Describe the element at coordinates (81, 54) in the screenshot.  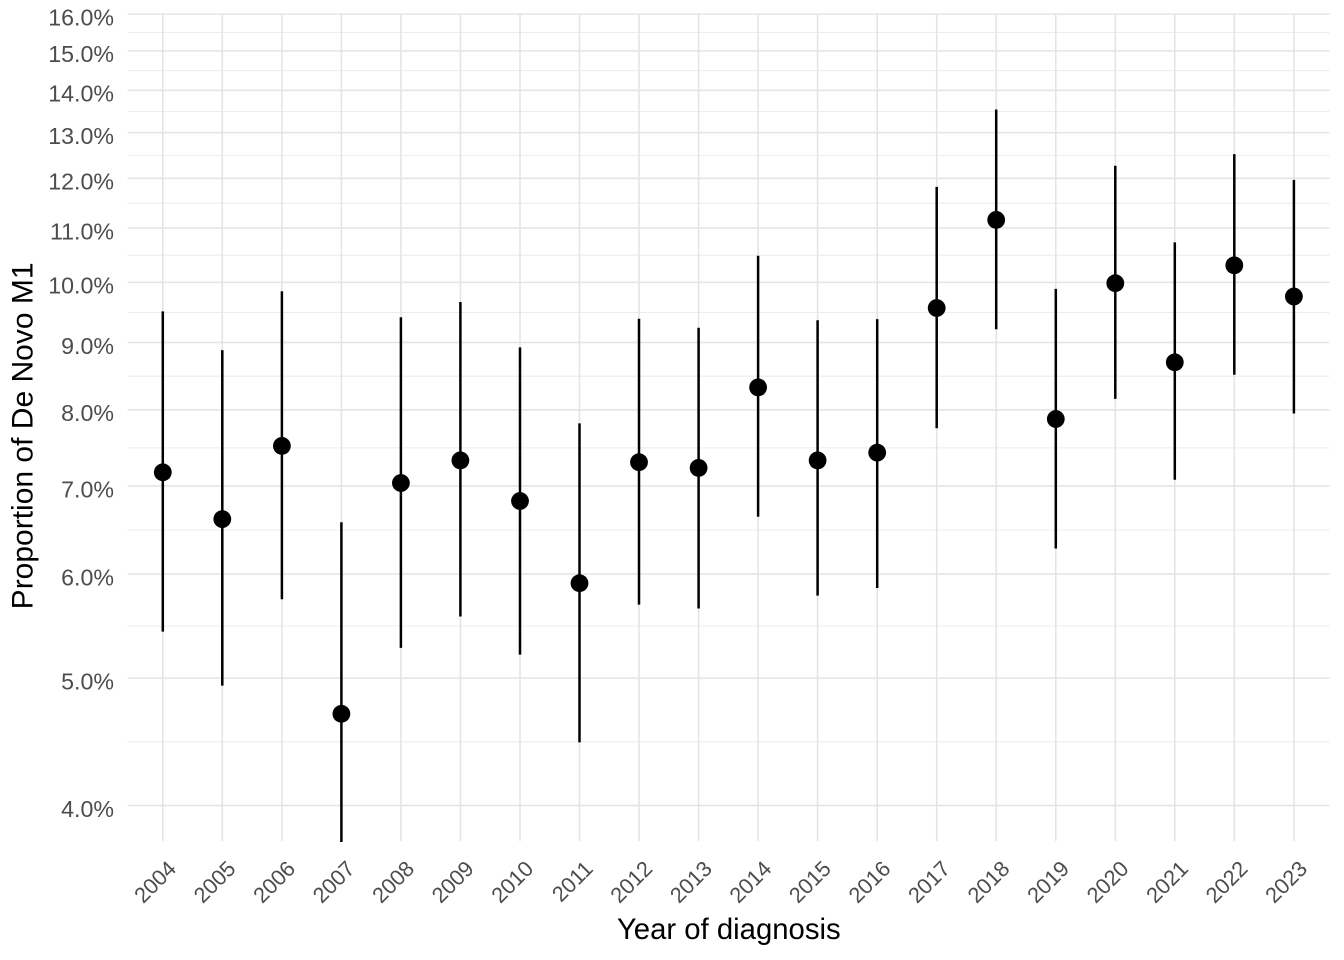
I see `svg-text: 15.0%` at that location.